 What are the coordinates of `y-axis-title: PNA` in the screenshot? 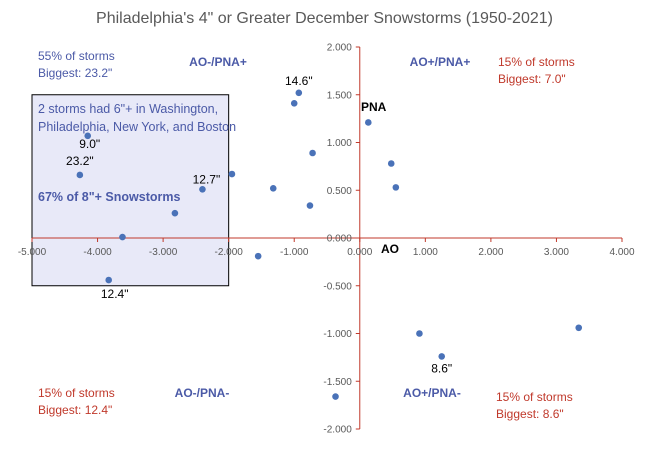 It's located at (374, 107).